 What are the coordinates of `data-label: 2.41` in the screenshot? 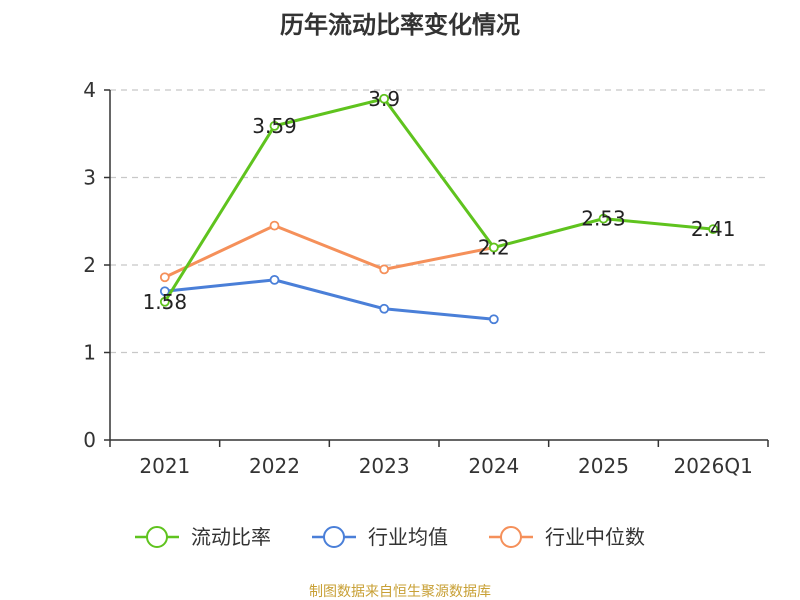 It's located at (713, 229).